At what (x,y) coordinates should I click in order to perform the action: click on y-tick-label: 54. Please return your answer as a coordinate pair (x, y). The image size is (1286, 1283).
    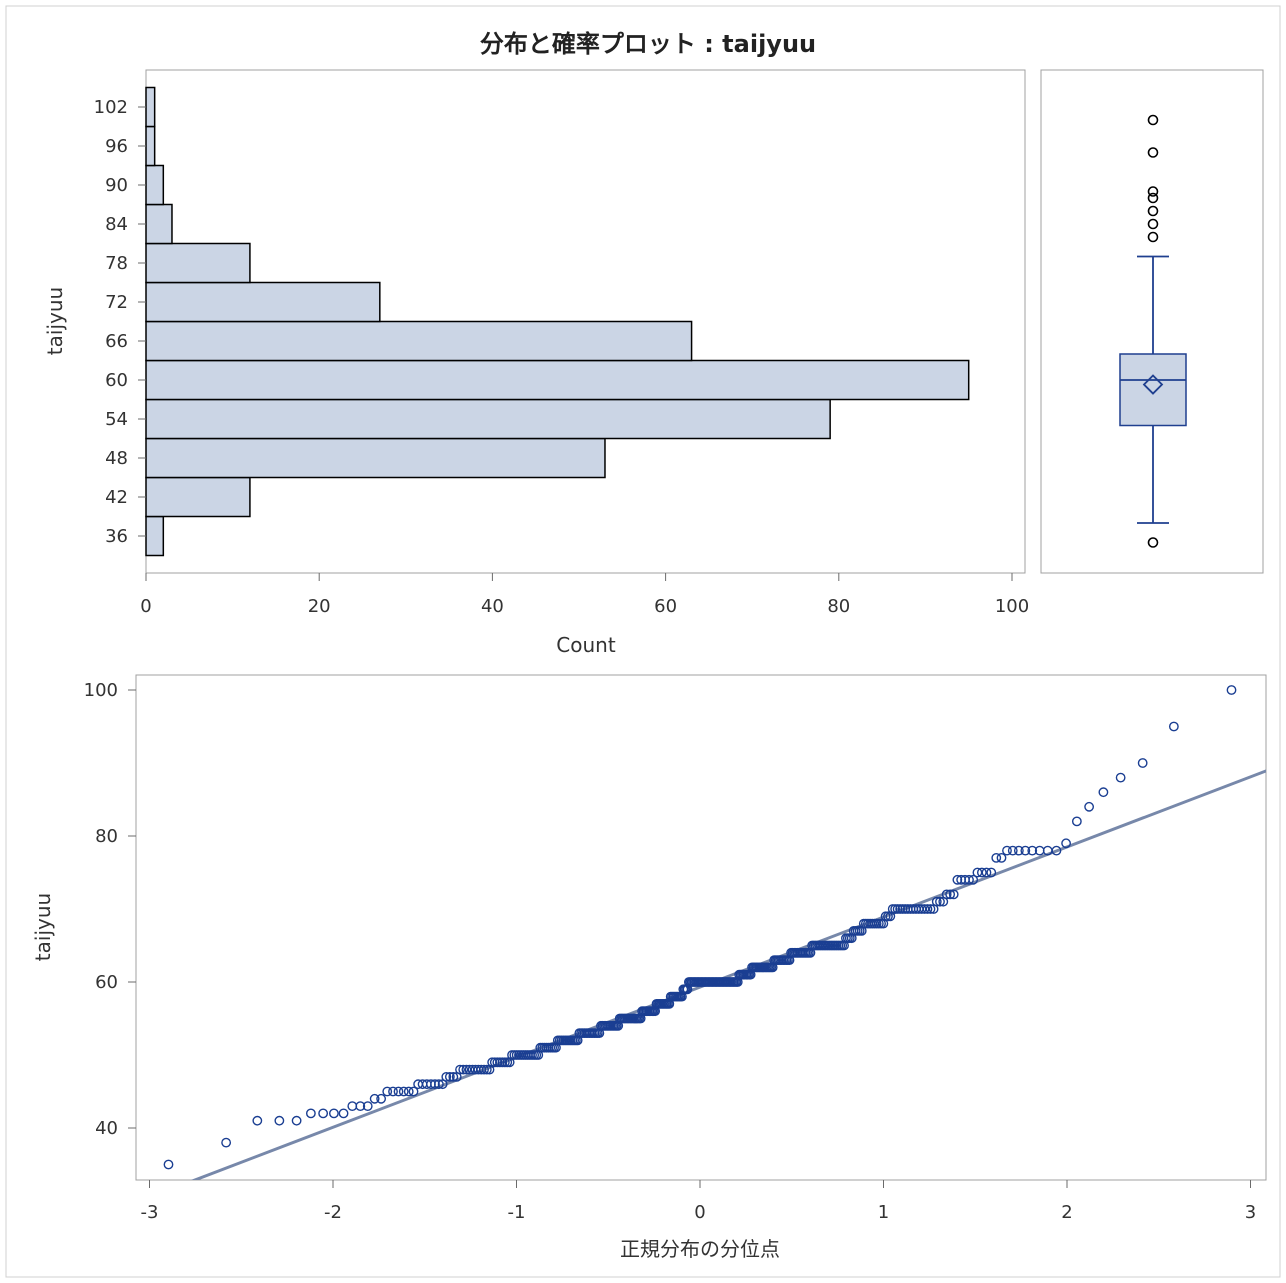
    Looking at the image, I should click on (116, 419).